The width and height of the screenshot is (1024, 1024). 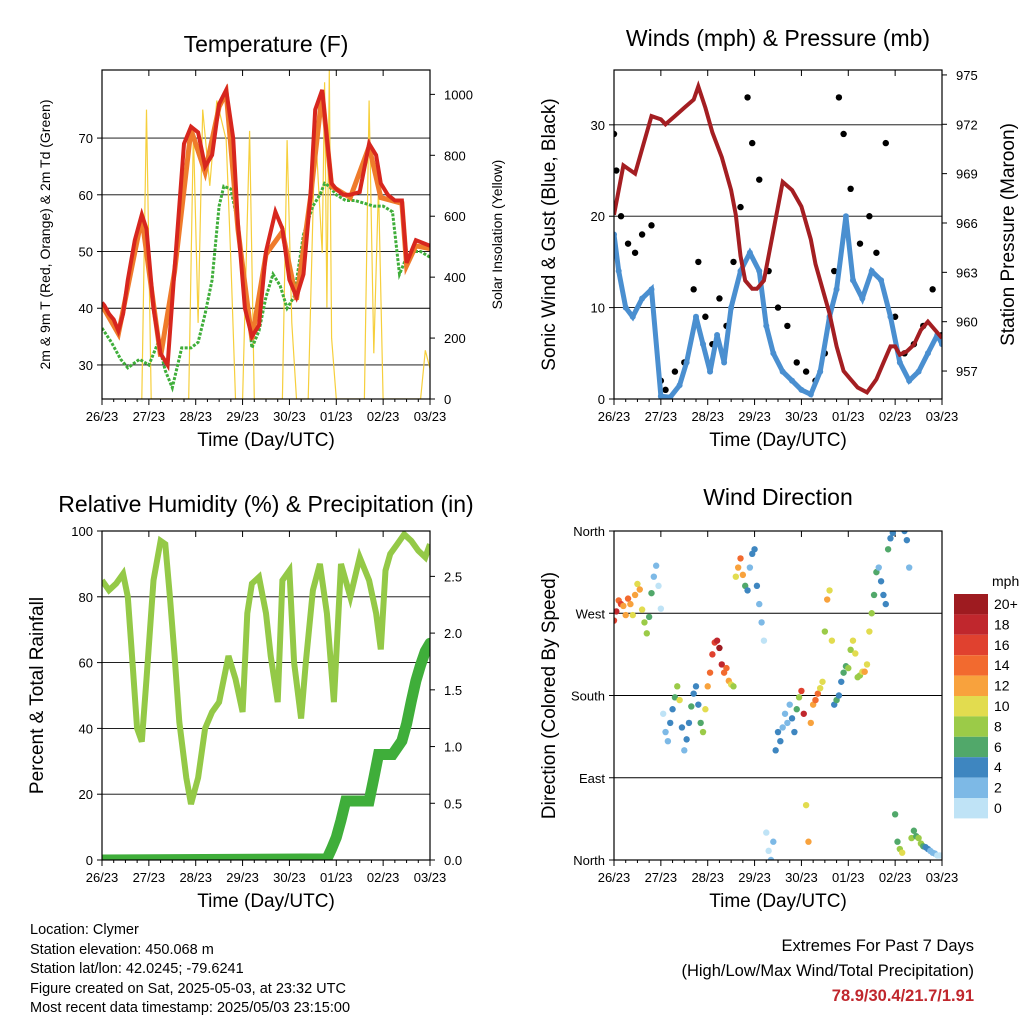 What do you see at coordinates (137, 969) in the screenshot?
I see `latlon-text: Station lat/lon: 42.0245; -79.6241` at bounding box center [137, 969].